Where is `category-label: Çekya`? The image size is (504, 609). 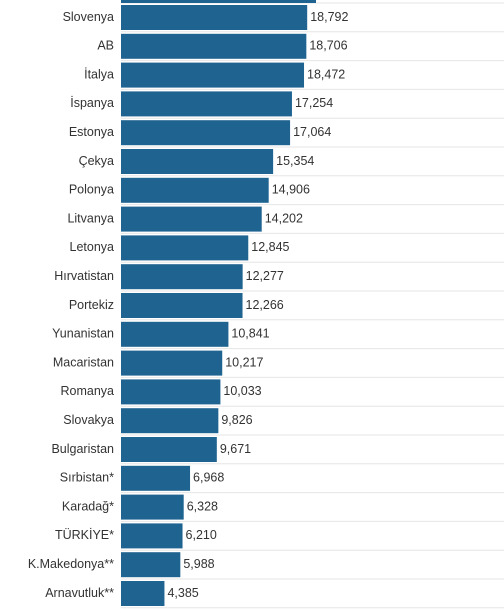 category-label: Çekya is located at coordinates (96, 161).